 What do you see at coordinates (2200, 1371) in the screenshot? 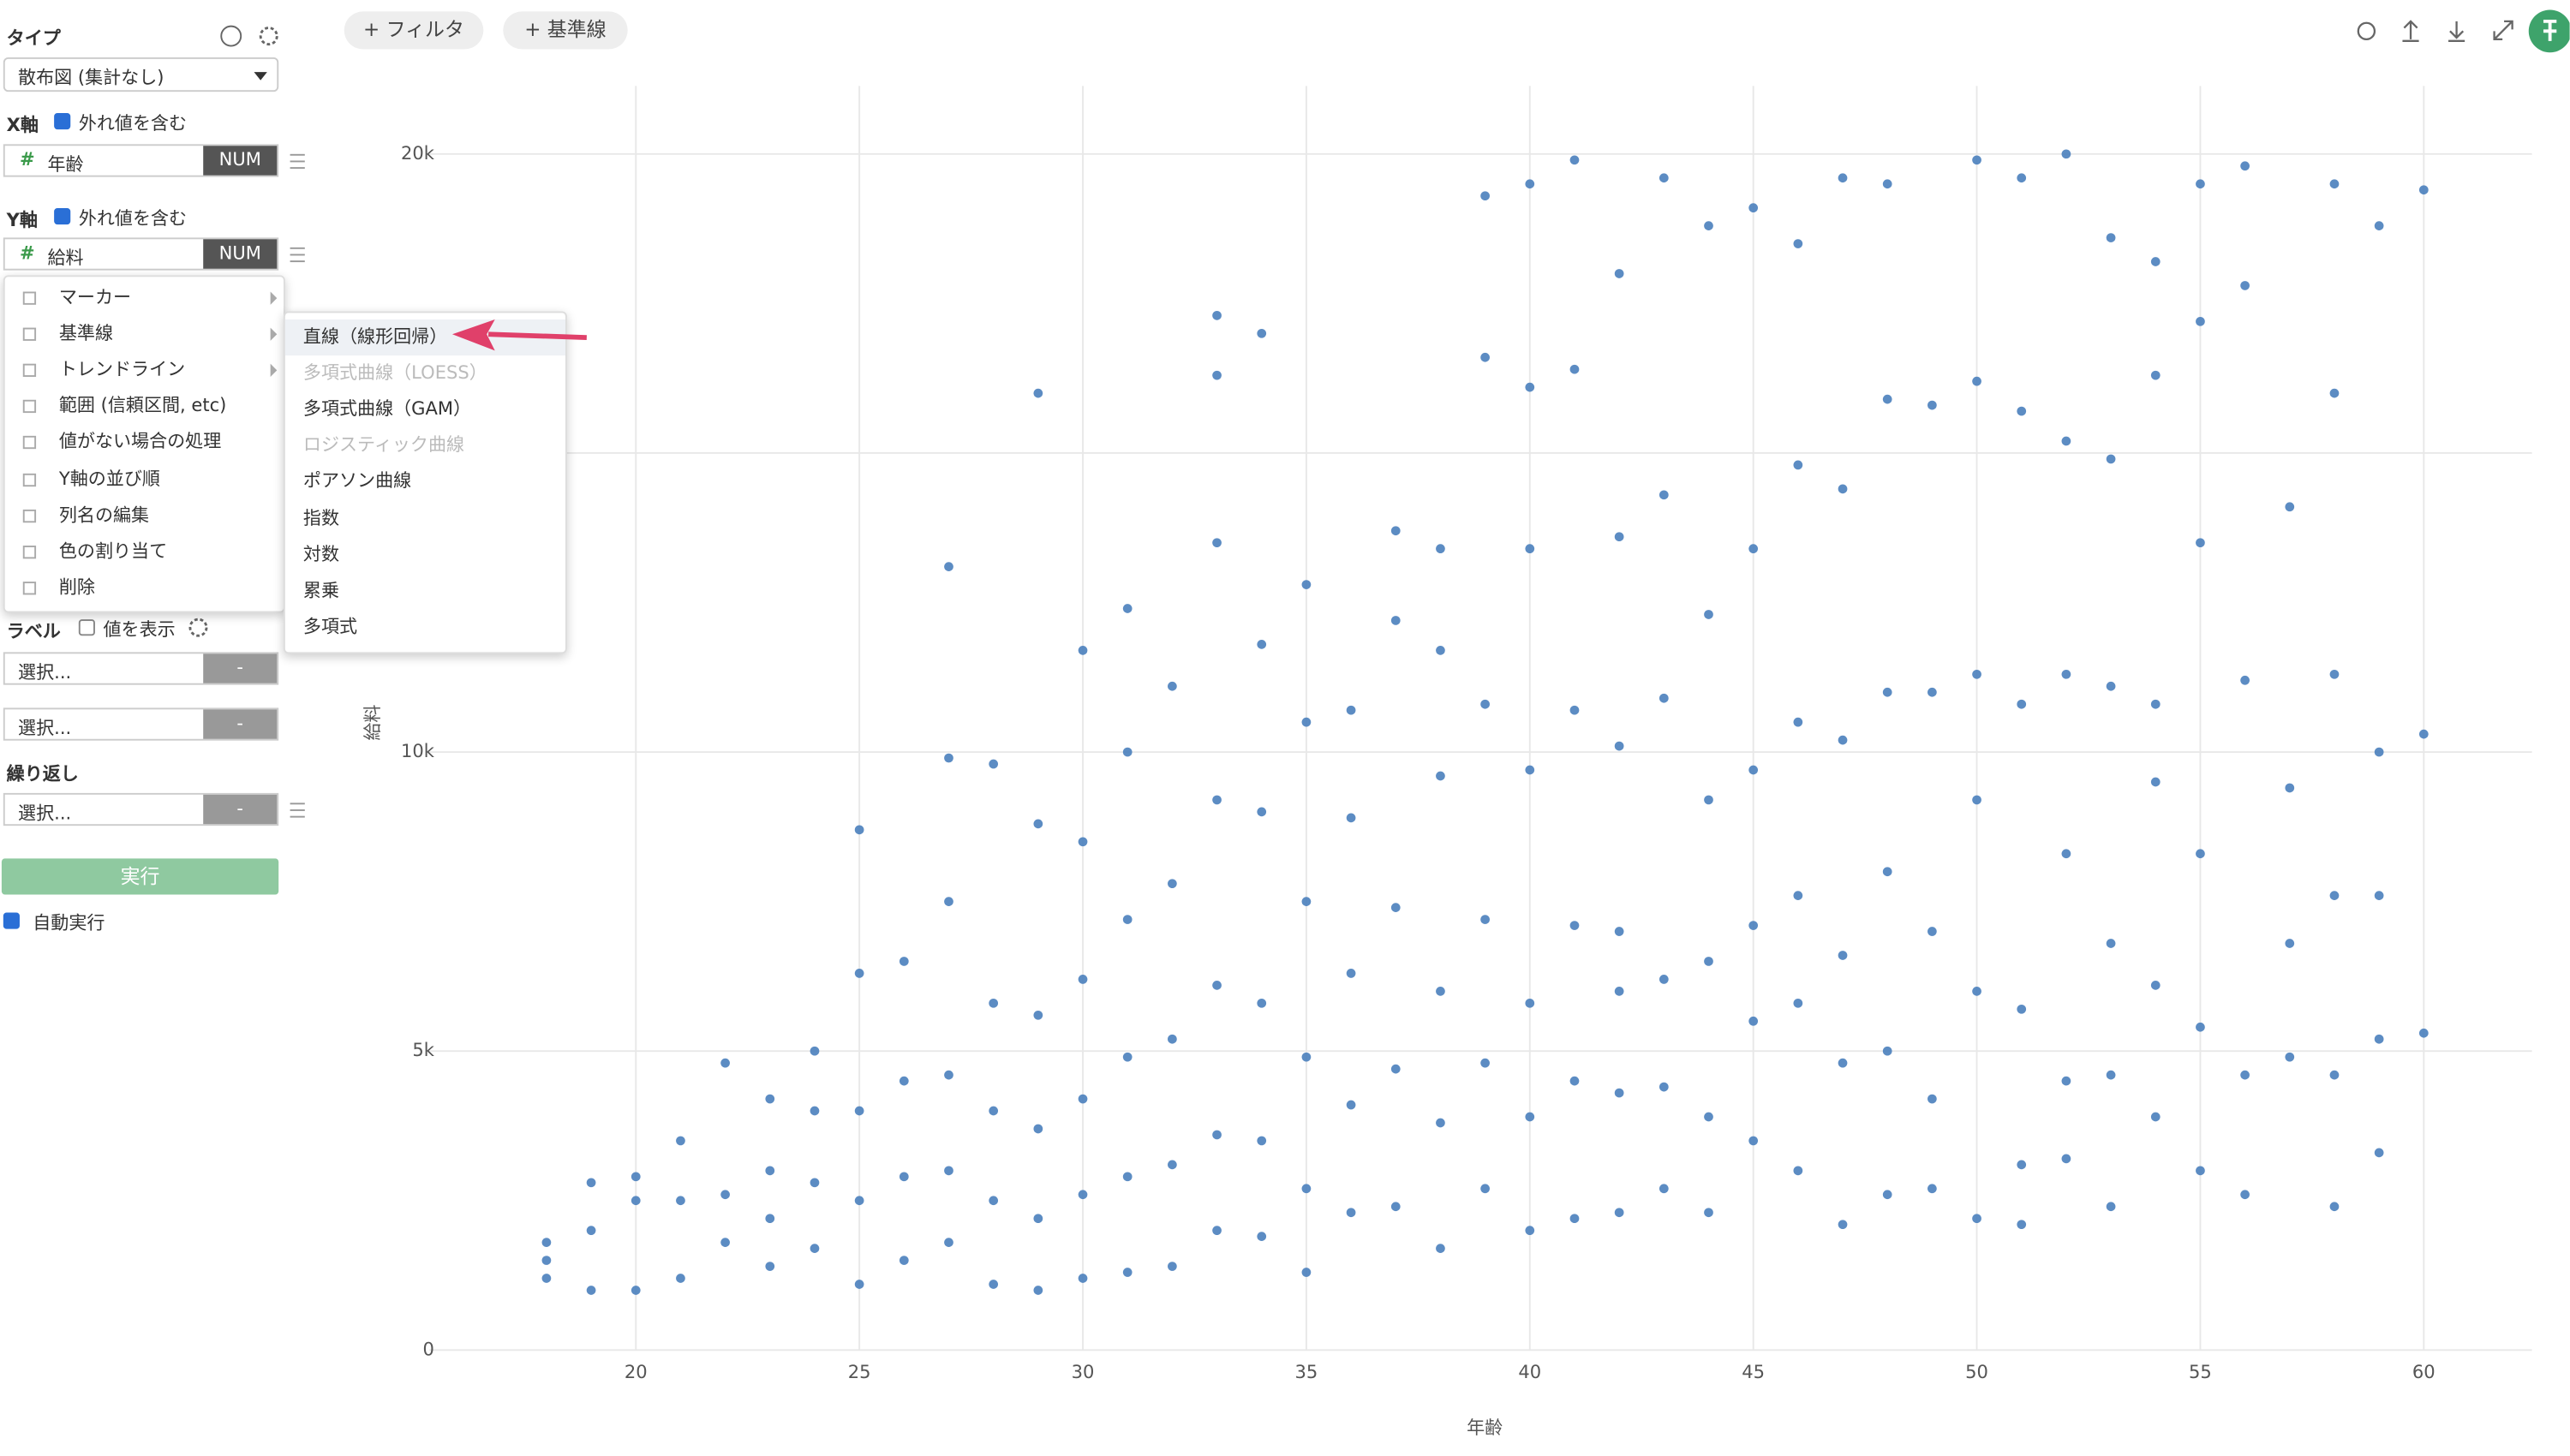
I see `x-tick-label: 55` at bounding box center [2200, 1371].